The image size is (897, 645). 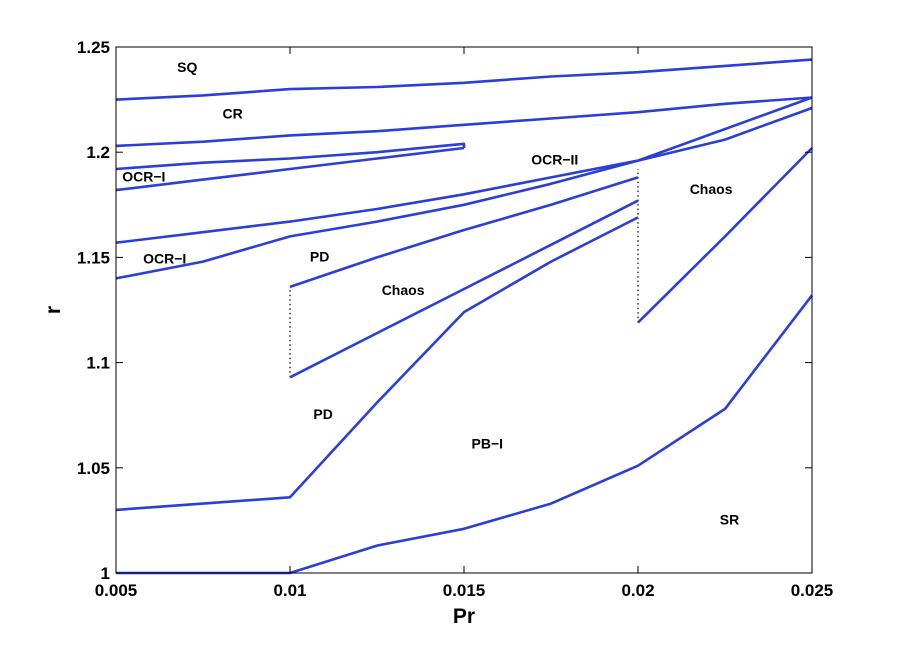 I want to click on region-label: SR, so click(x=729, y=519).